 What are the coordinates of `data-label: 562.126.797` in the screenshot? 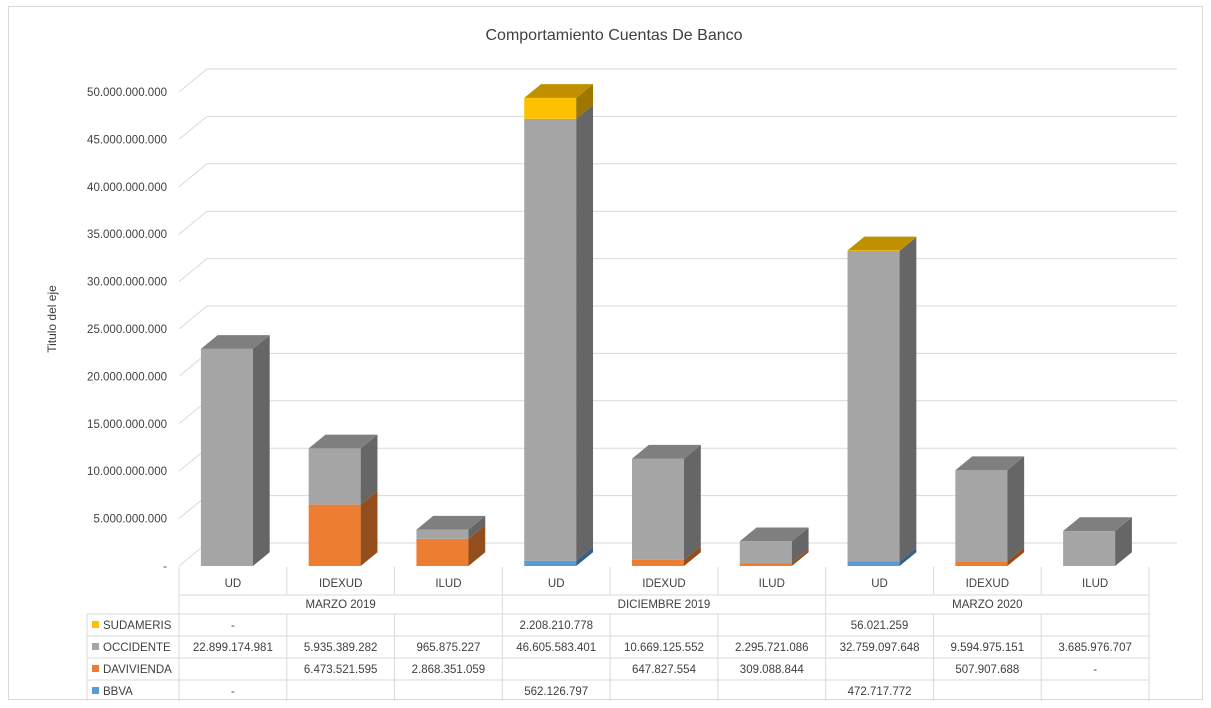 It's located at (556, 692).